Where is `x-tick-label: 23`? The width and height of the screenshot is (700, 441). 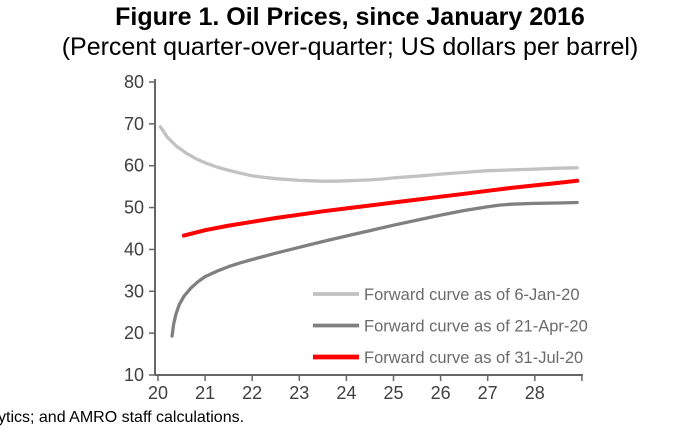 x-tick-label: 23 is located at coordinates (299, 393).